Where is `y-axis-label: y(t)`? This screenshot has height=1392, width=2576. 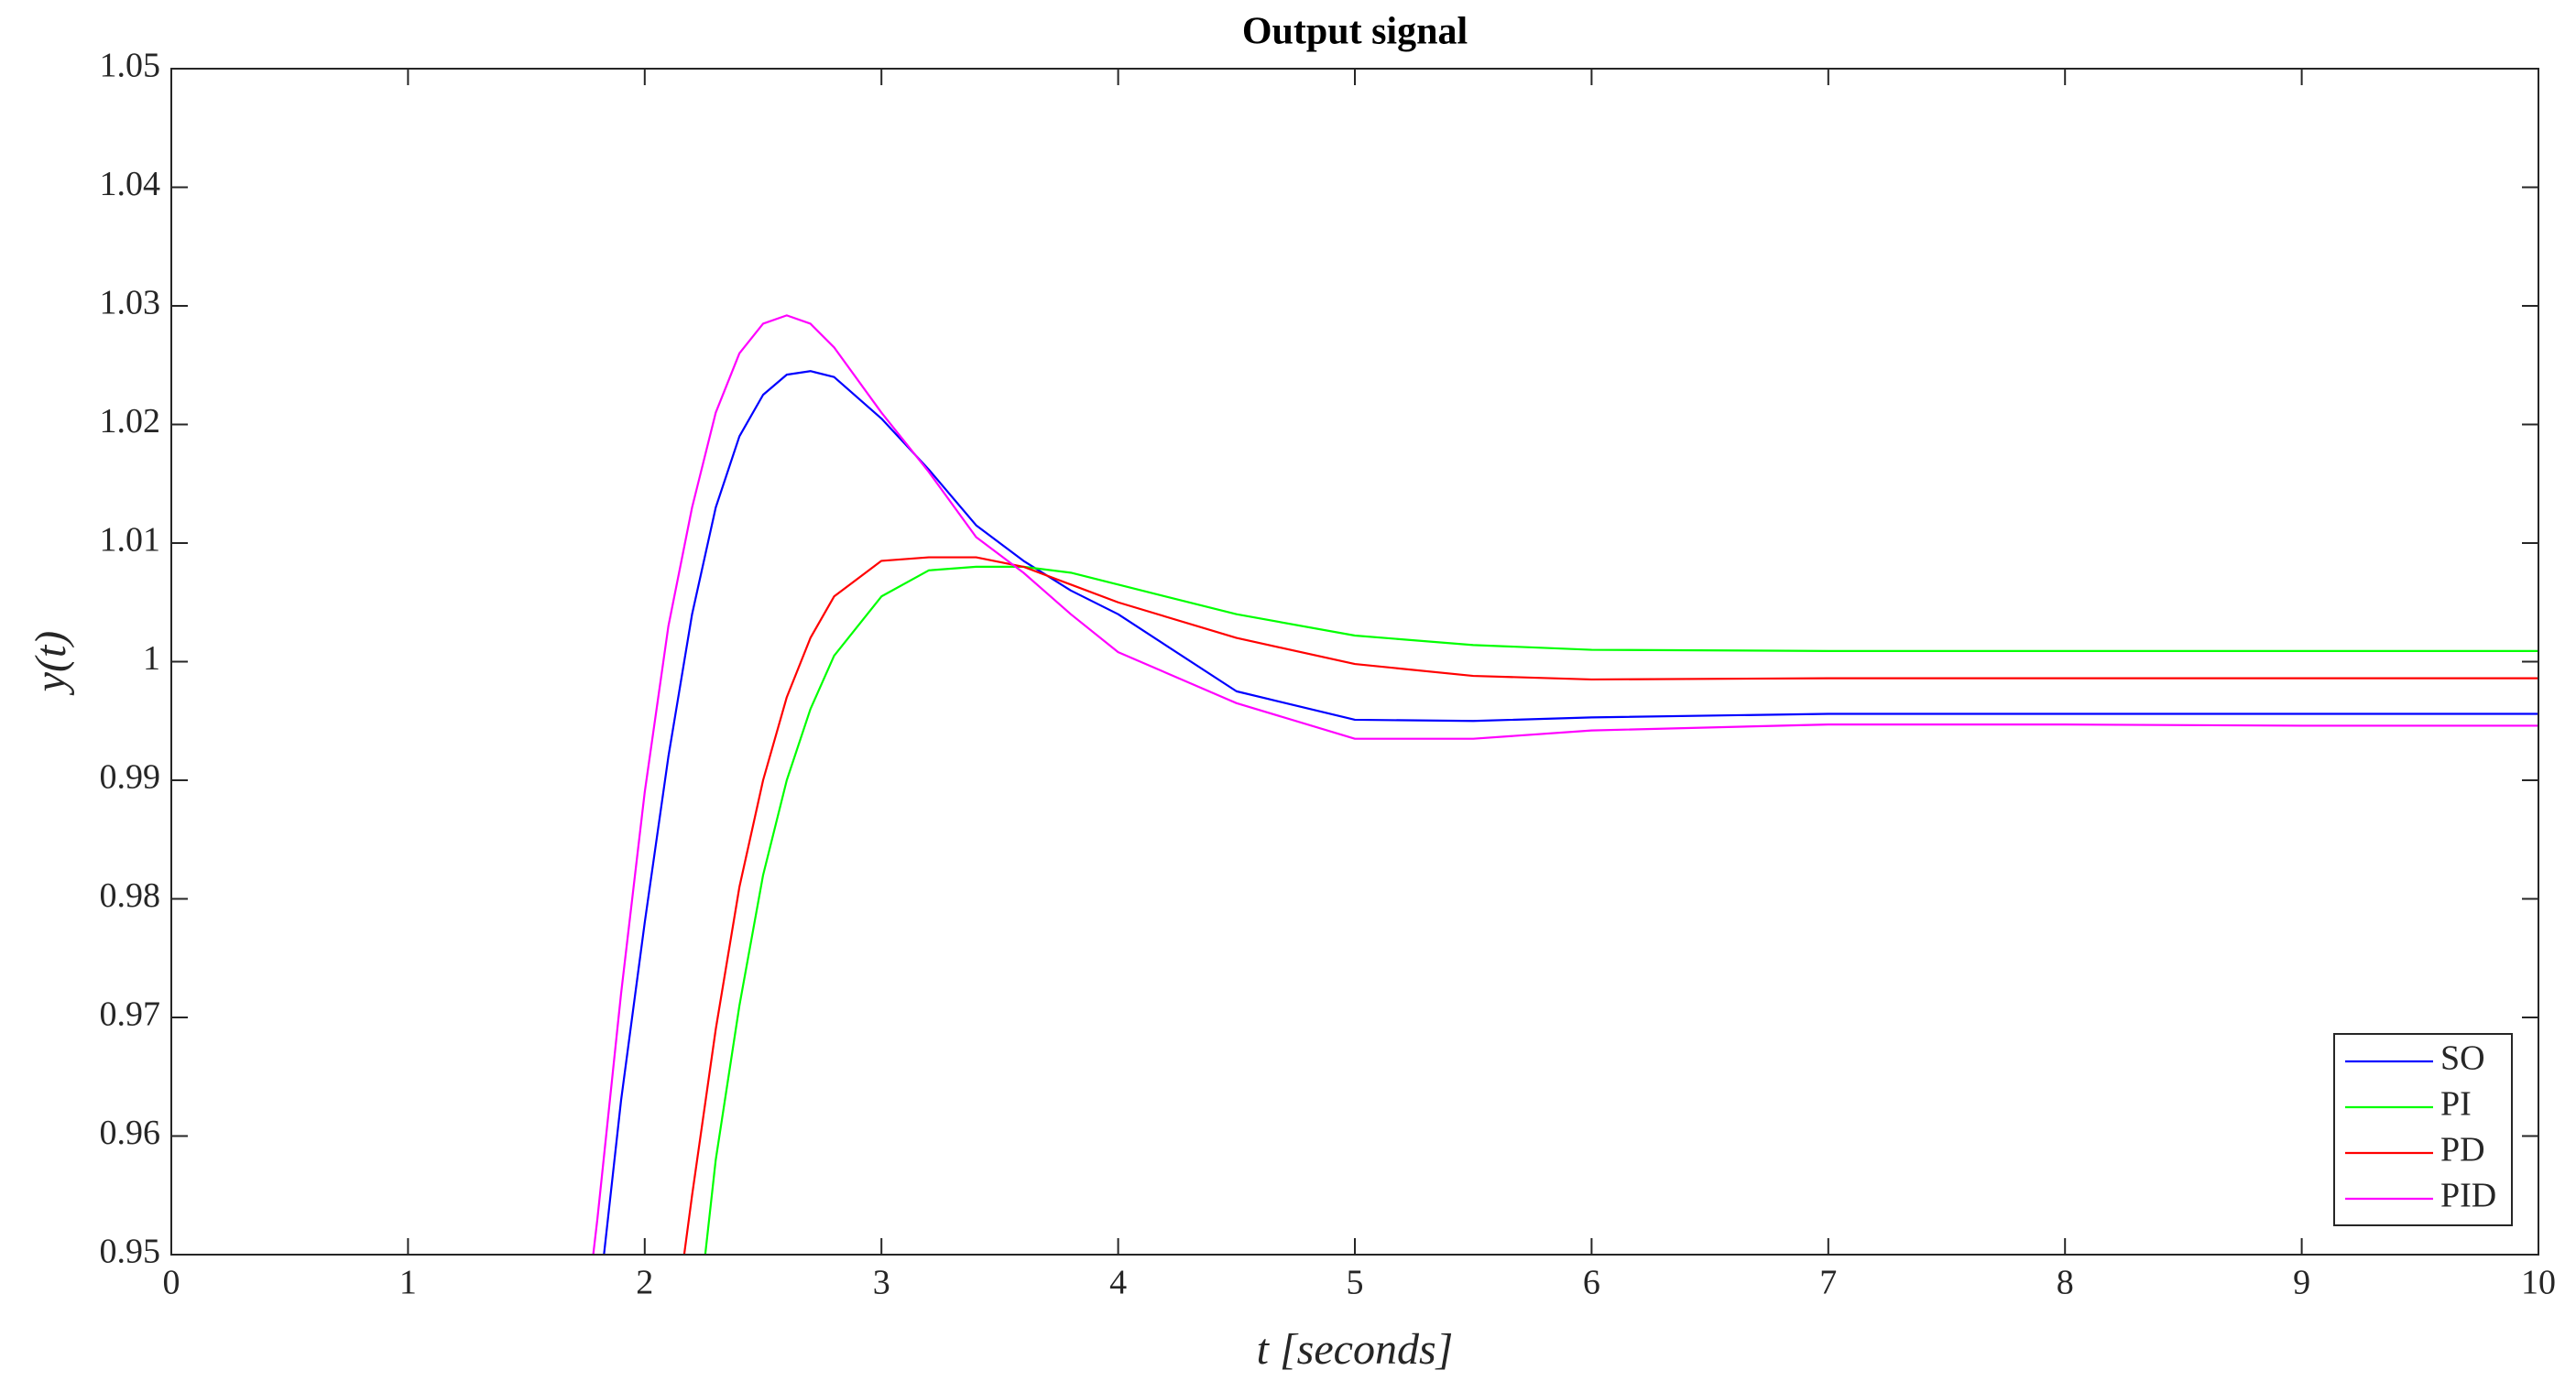 y-axis-label: y(t) is located at coordinates (51, 664).